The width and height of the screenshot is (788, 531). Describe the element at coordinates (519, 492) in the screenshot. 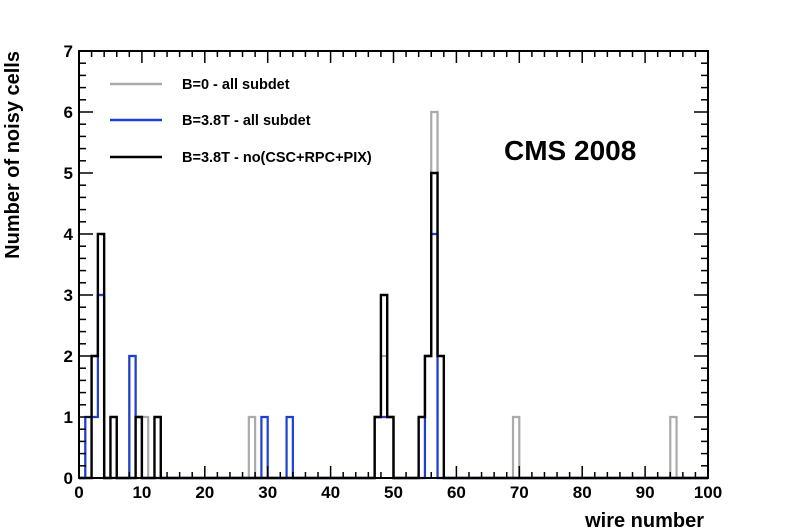

I see `x-tick-label: 70` at that location.